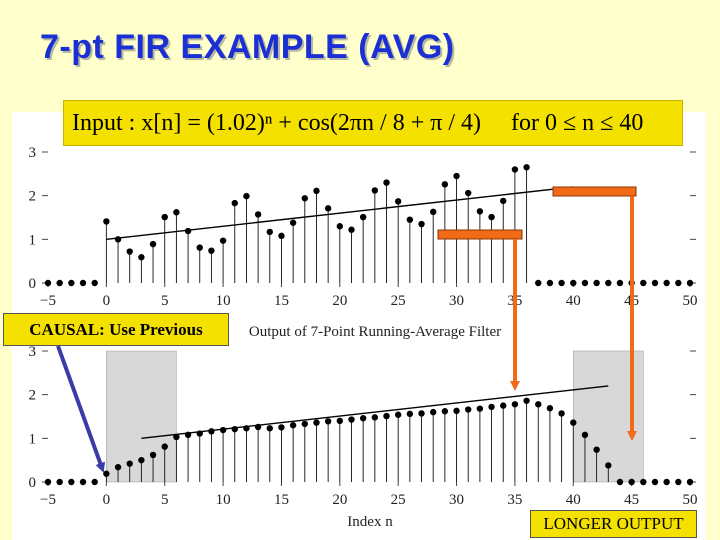 Image resolution: width=720 pixels, height=540 pixels. Describe the element at coordinates (573, 301) in the screenshot. I see `input-x-tick-label: 40` at that location.